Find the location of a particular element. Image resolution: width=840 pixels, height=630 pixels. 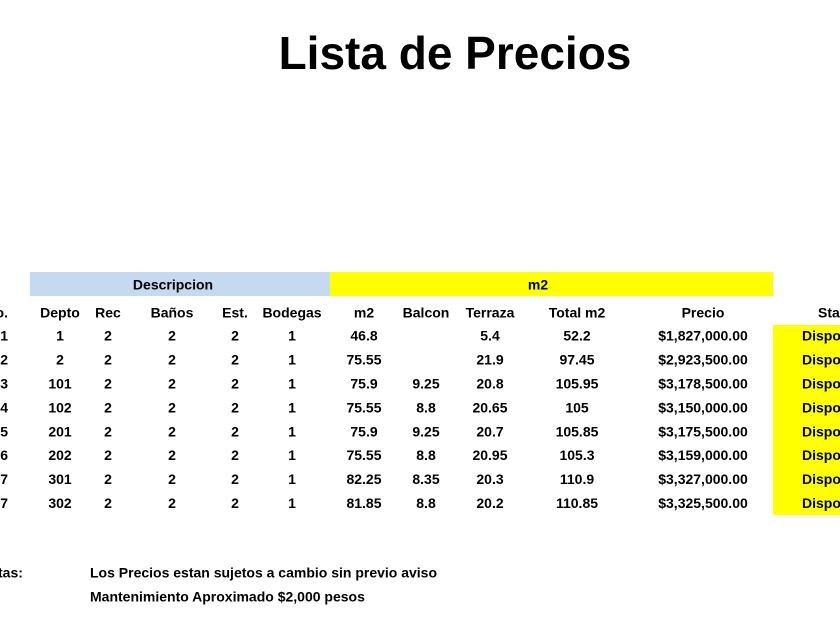

cell: $3,159,000.00 is located at coordinates (703, 455).